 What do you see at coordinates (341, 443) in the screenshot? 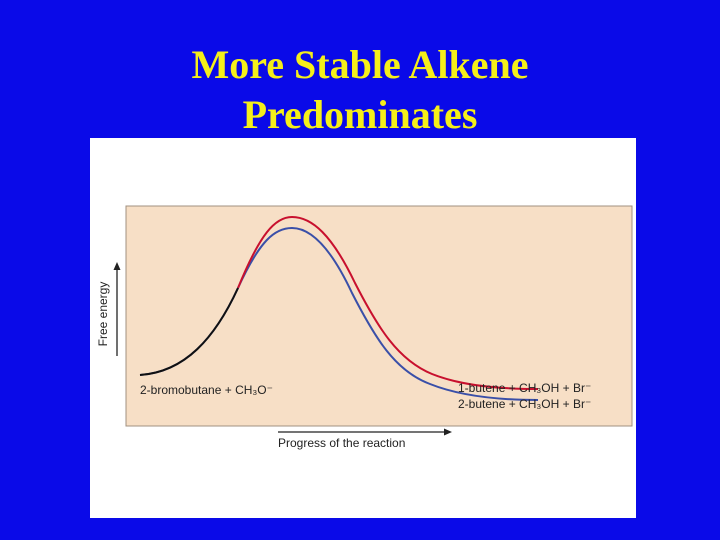
I see `x-axis-label: Progress of the reaction` at bounding box center [341, 443].